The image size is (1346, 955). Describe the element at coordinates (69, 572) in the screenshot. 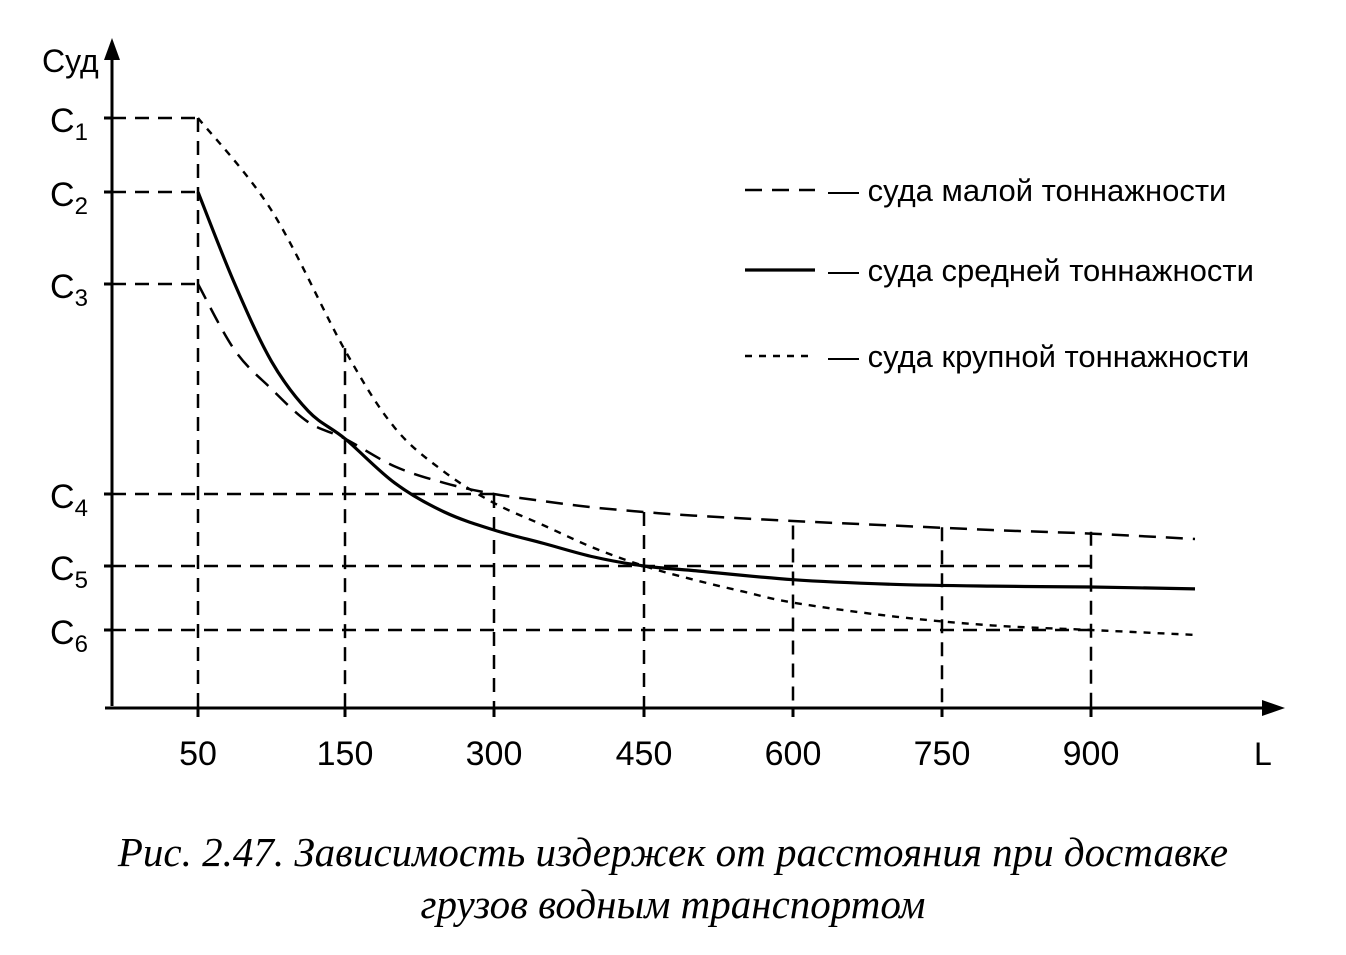

I see `y-level-label: C5` at that location.